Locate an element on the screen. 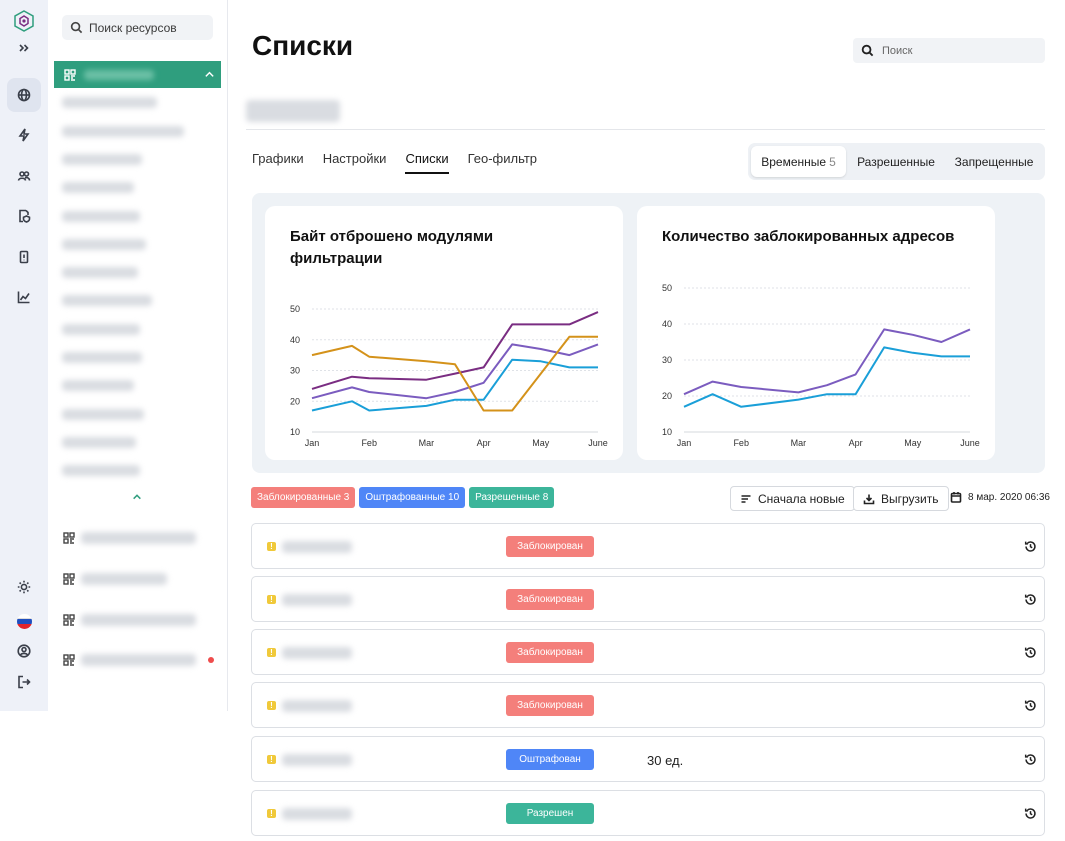  resource-search is located at coordinates (137, 27).